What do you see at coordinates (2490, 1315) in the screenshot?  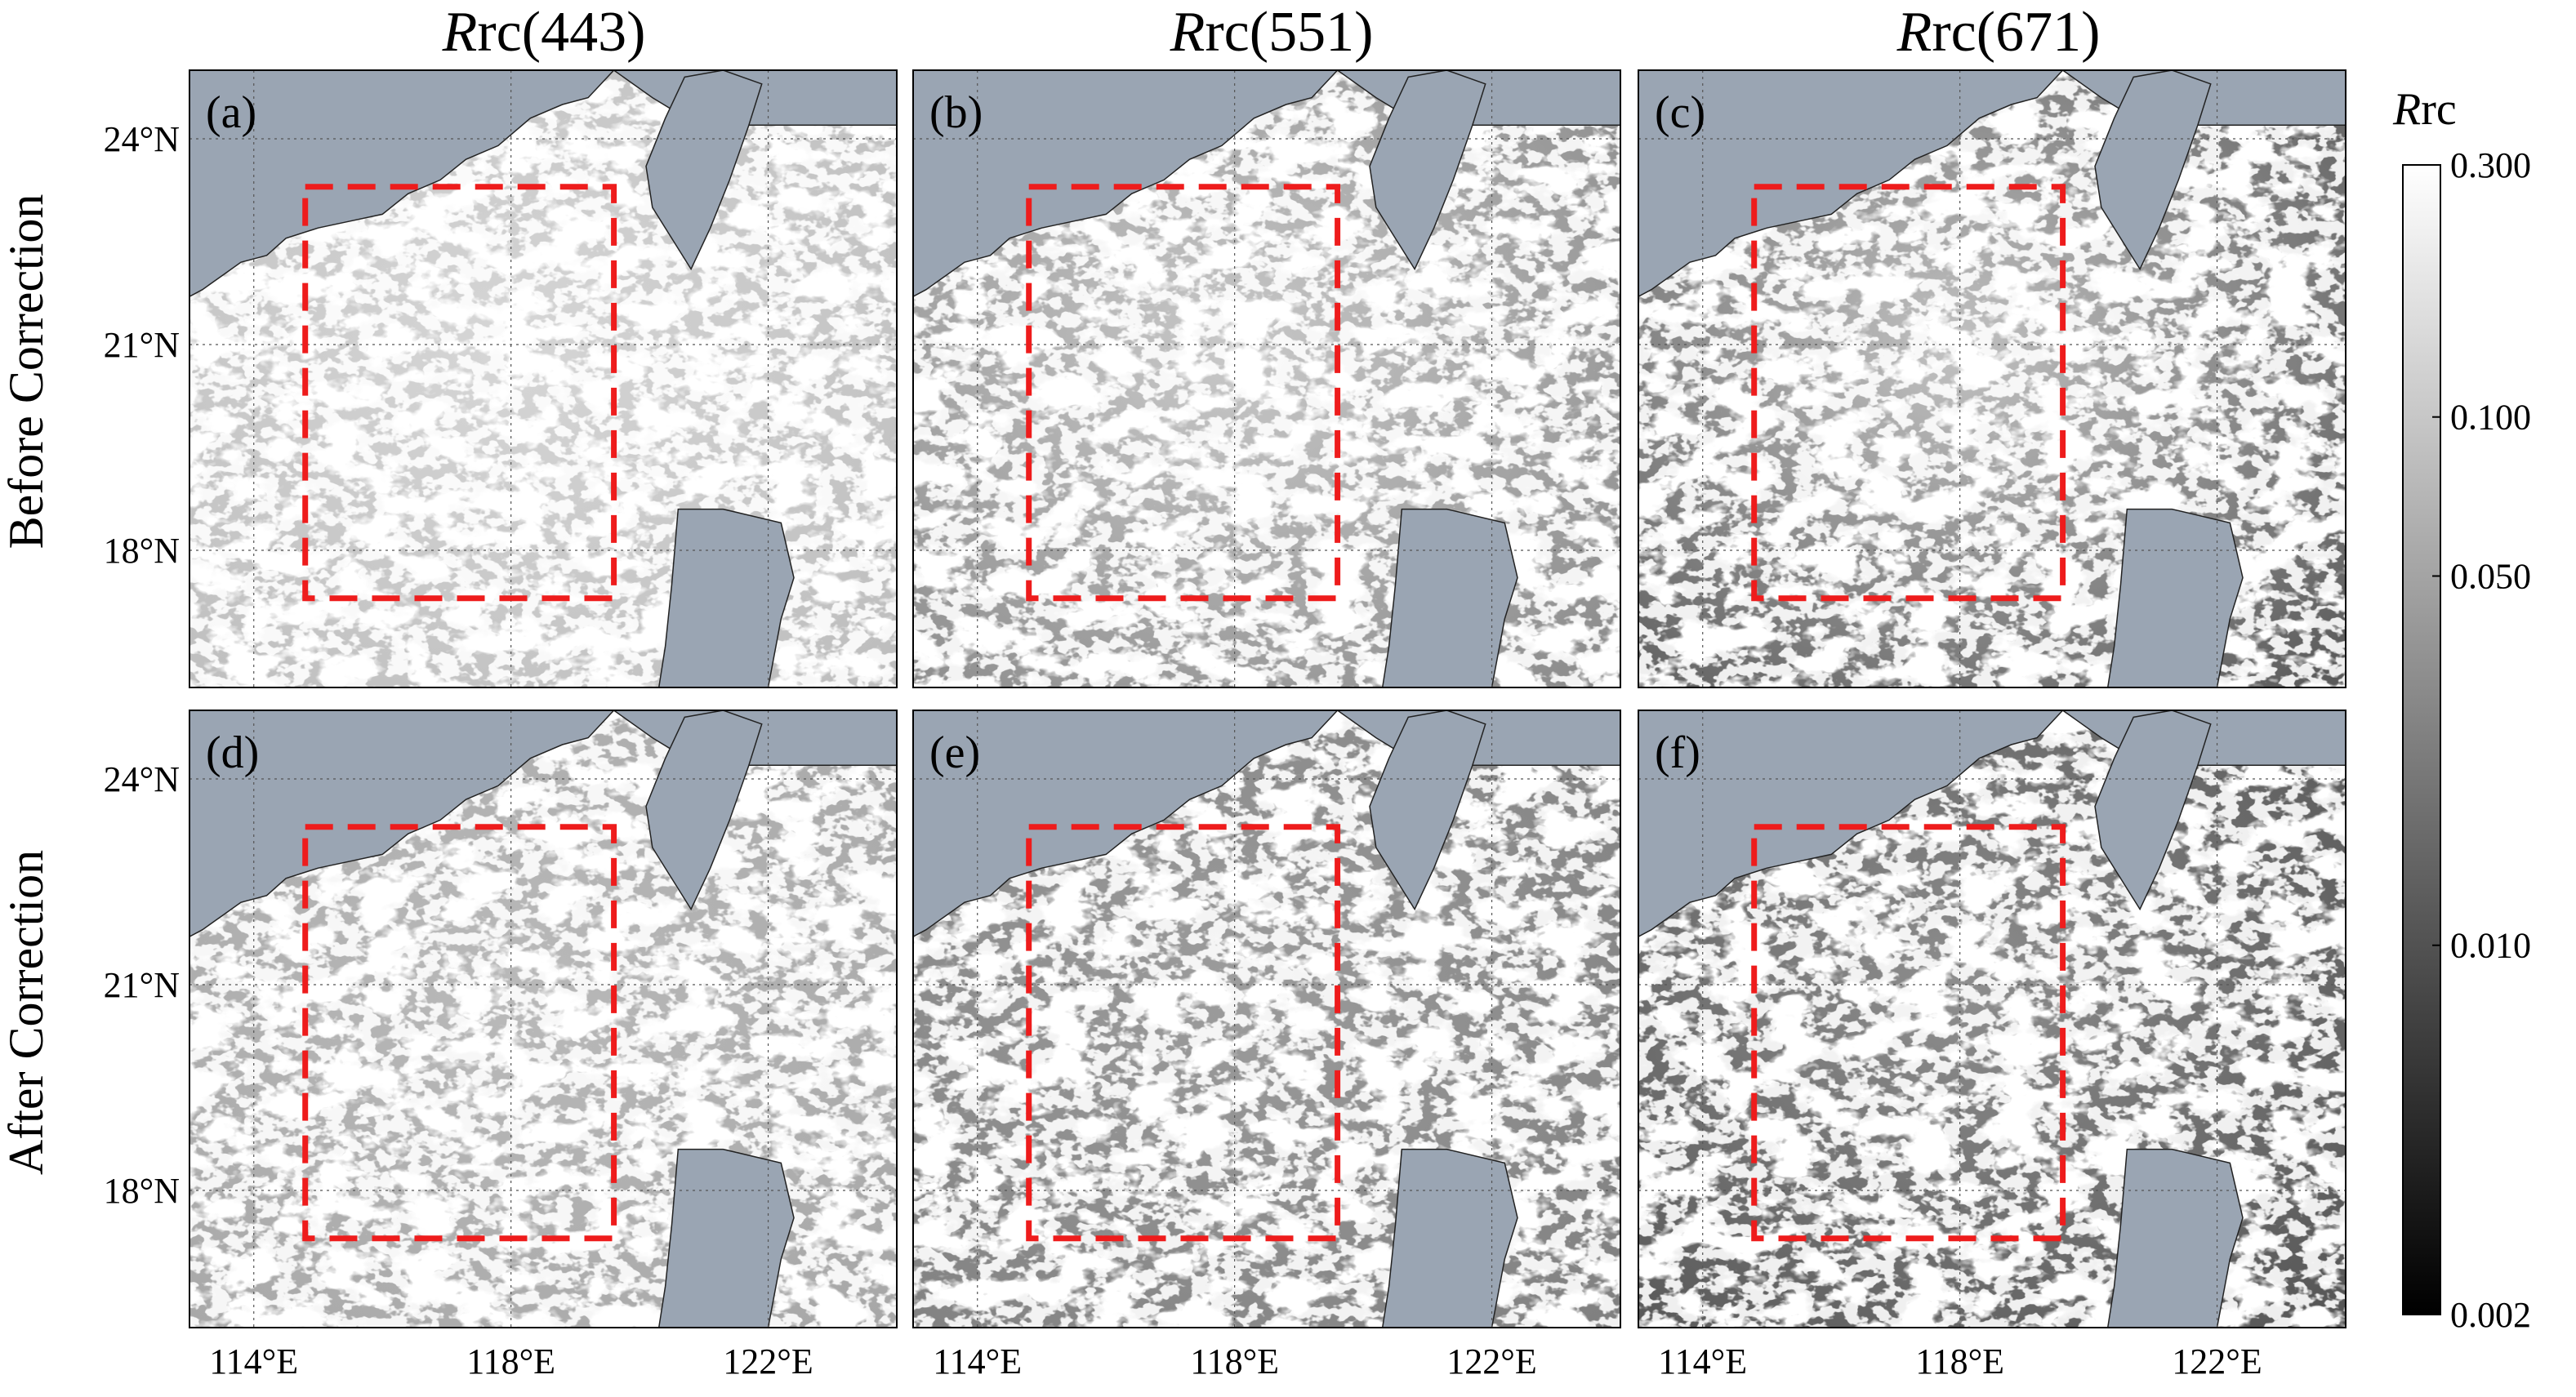 I see `colorbar-tick-label: 0.002` at bounding box center [2490, 1315].